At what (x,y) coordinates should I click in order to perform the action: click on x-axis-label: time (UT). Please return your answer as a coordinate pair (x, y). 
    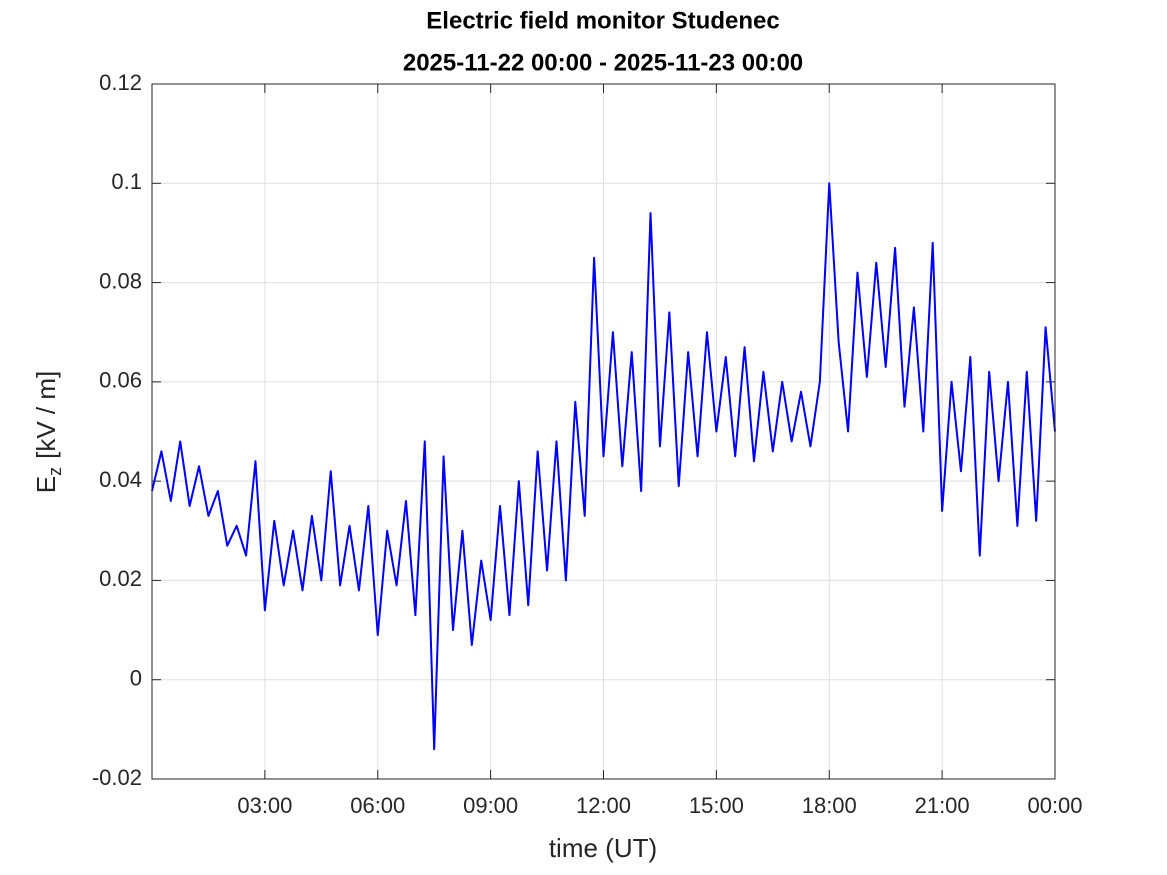
    Looking at the image, I should click on (603, 848).